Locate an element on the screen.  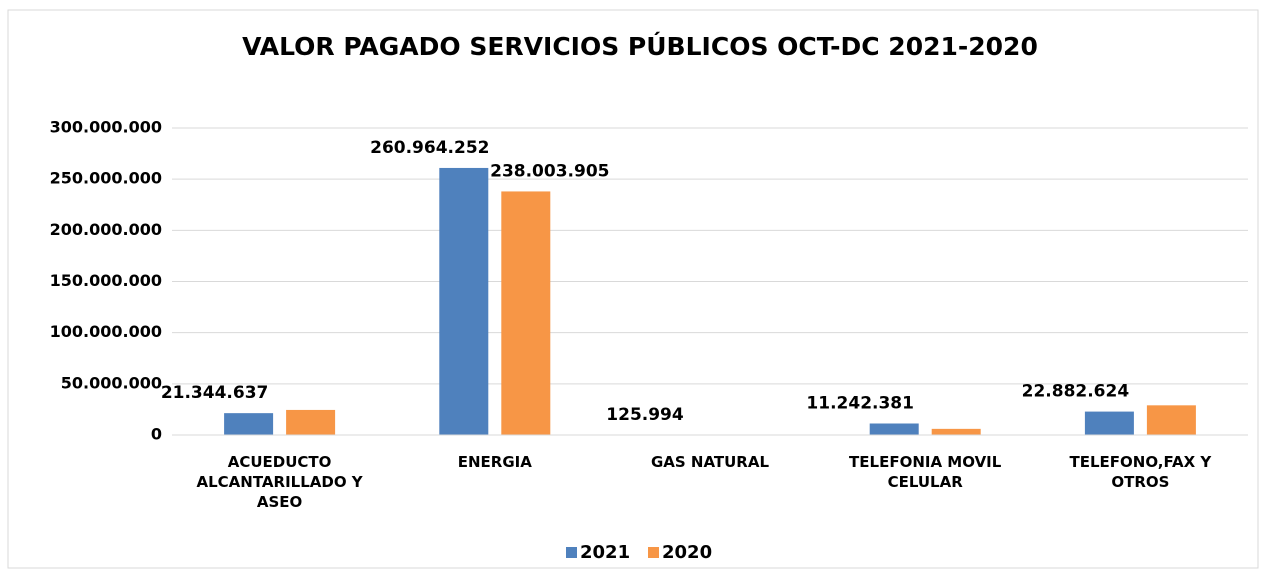
x-tick-label: TELEFONO,FAX Y OTROS is located at coordinates (1140, 472).